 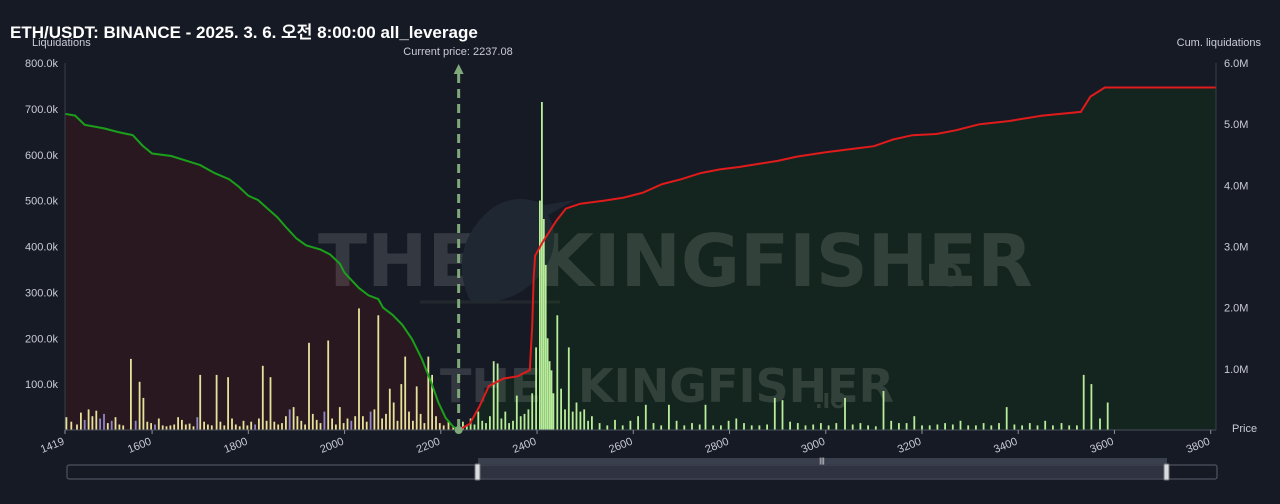 I want to click on current-price-dot, so click(x=458, y=430).